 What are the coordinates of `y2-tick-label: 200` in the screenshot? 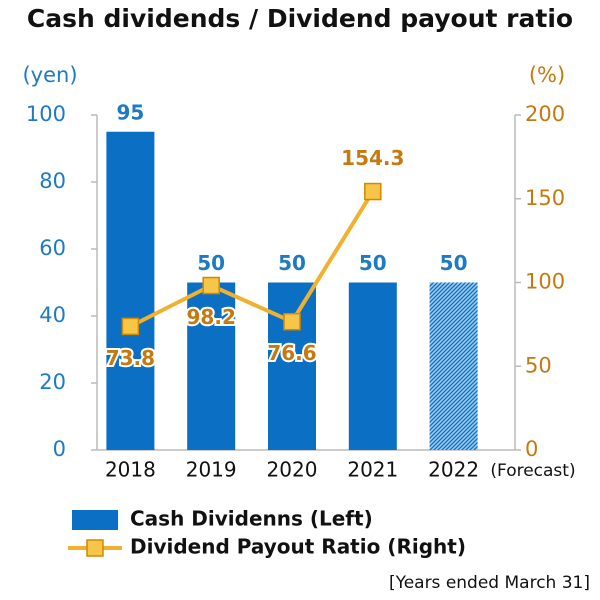 It's located at (545, 114).